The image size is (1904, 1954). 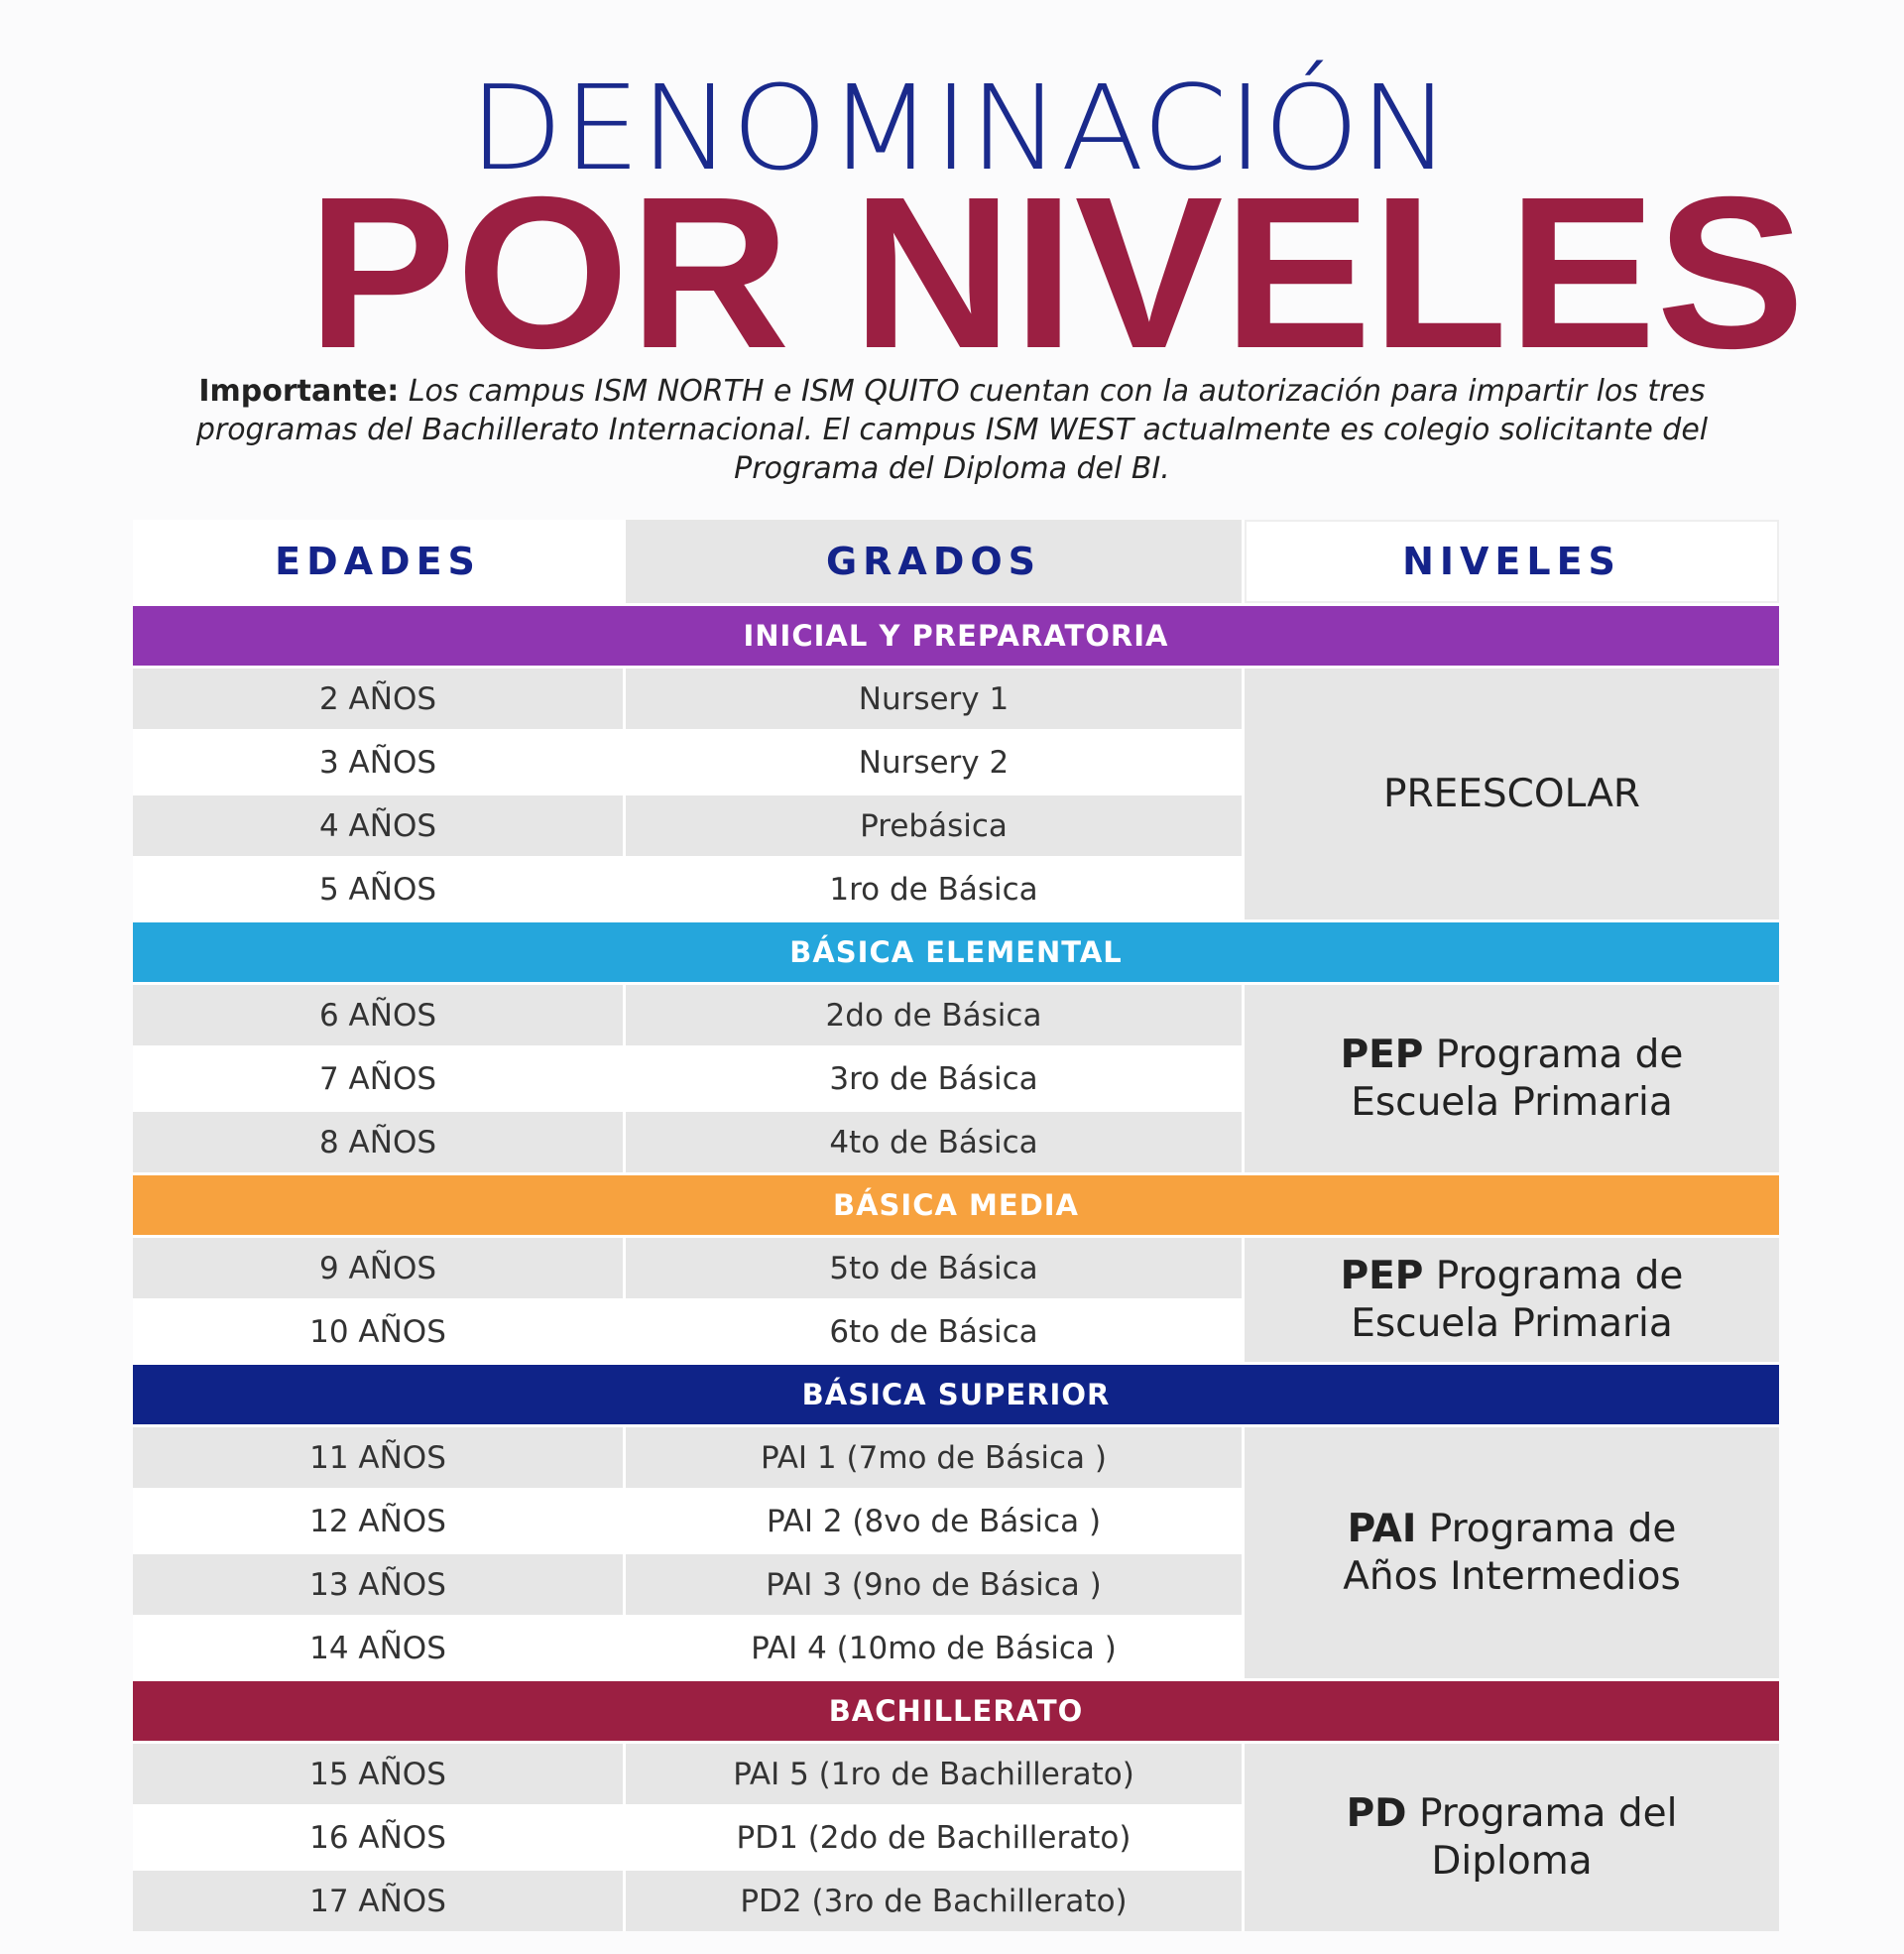 What do you see at coordinates (377, 1521) in the screenshot?
I see `age-cell: 12 AÑOS` at bounding box center [377, 1521].